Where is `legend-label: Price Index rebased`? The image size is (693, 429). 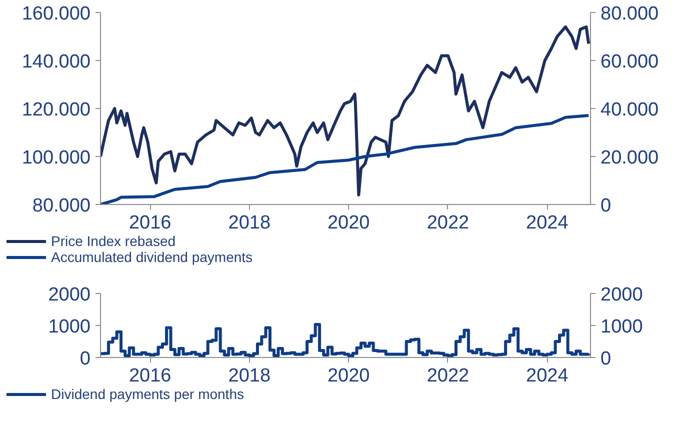
legend-label: Price Index rebased is located at coordinates (113, 241).